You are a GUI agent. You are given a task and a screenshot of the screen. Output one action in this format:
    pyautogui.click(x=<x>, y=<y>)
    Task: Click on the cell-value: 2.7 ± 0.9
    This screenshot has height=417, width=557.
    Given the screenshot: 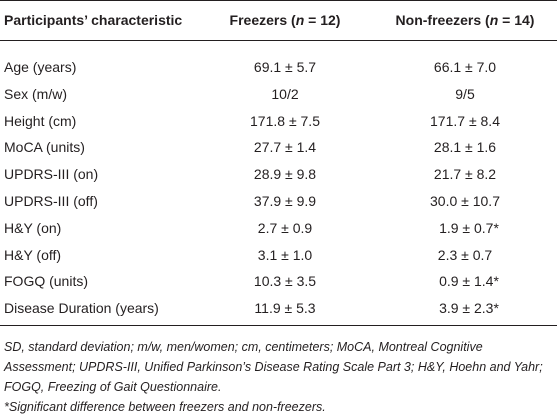 What is the action you would take?
    pyautogui.click(x=285, y=227)
    